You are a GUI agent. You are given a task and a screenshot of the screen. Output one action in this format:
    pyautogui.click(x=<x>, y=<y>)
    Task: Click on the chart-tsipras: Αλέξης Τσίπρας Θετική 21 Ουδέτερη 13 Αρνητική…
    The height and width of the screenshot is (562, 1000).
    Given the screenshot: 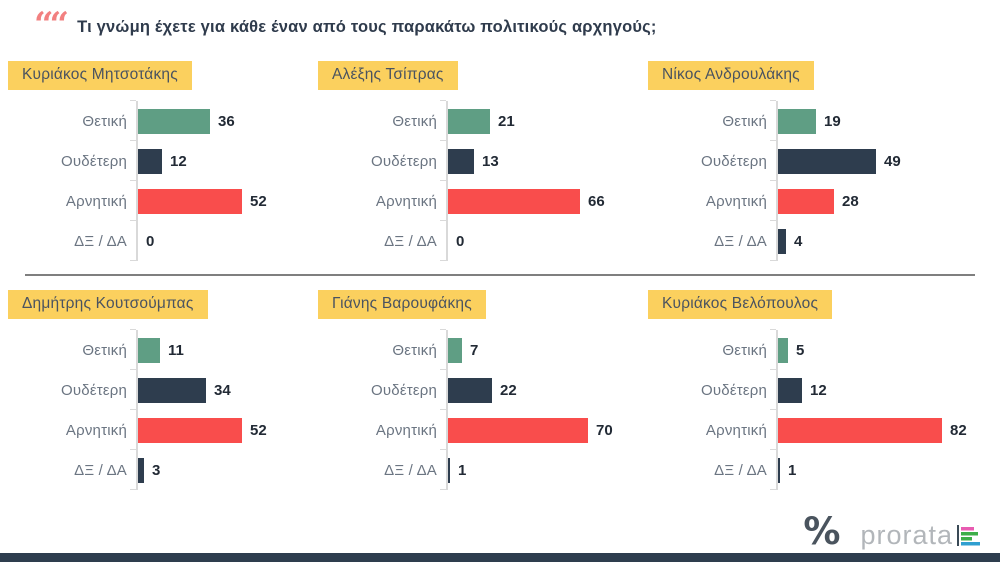 What is the action you would take?
    pyautogui.click(x=483, y=161)
    